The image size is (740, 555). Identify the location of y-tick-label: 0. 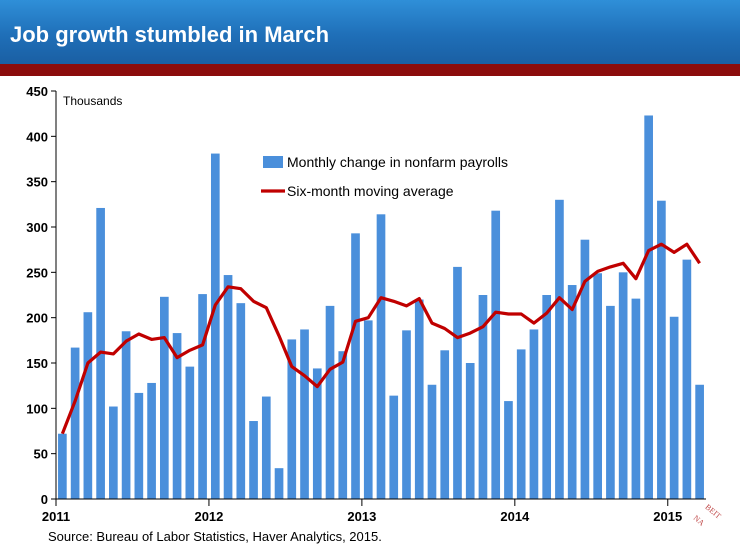
(44, 499).